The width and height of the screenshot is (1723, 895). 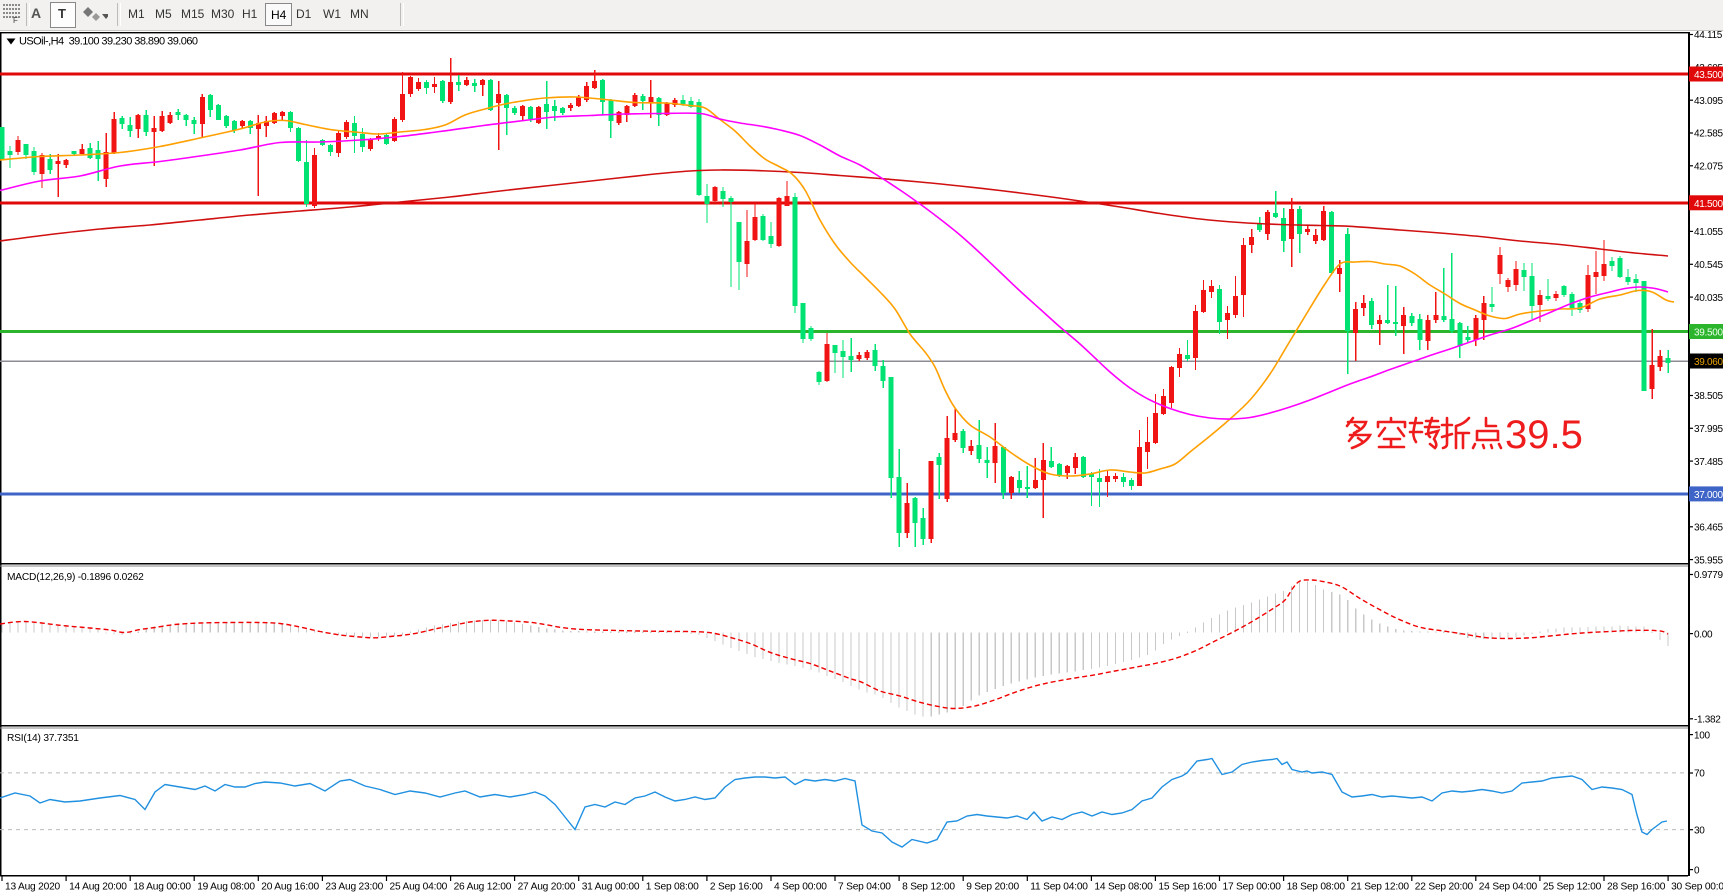 What do you see at coordinates (1444, 887) in the screenshot?
I see `svg-text: 22 Sep 20:00` at bounding box center [1444, 887].